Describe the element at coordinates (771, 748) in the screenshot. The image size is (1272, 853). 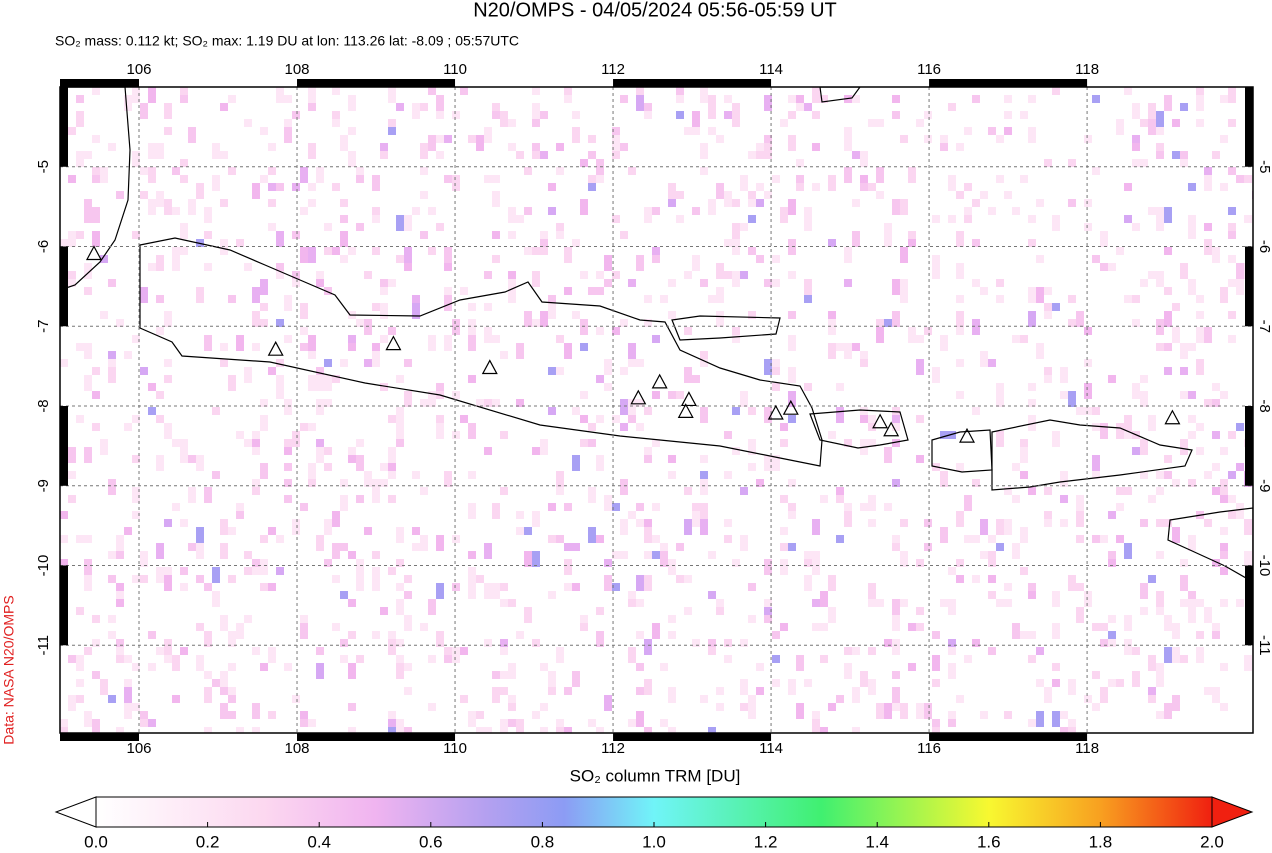
I see `x-tick-label-bottom: 114` at that location.